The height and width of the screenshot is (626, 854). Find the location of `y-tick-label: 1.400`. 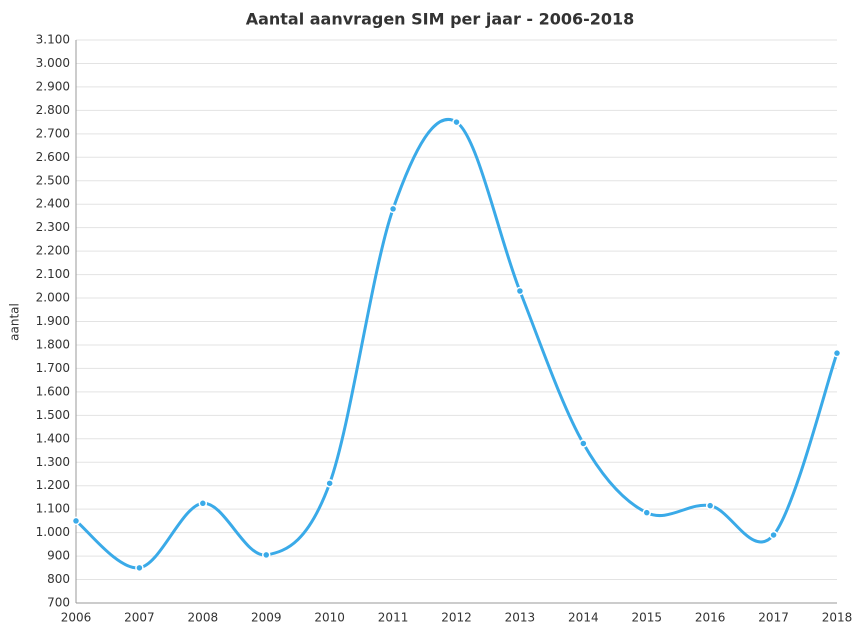

y-tick-label: 1.400 is located at coordinates (53, 438).